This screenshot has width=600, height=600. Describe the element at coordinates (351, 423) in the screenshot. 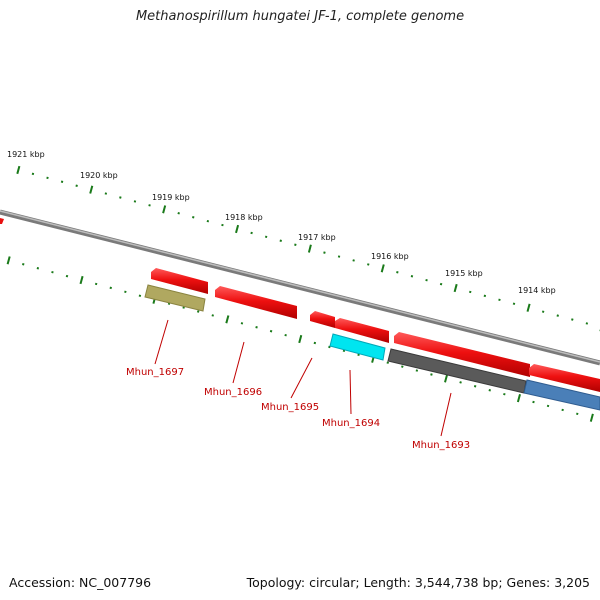

I see `gene-label-mhun-1694: Mhun_1694` at that location.